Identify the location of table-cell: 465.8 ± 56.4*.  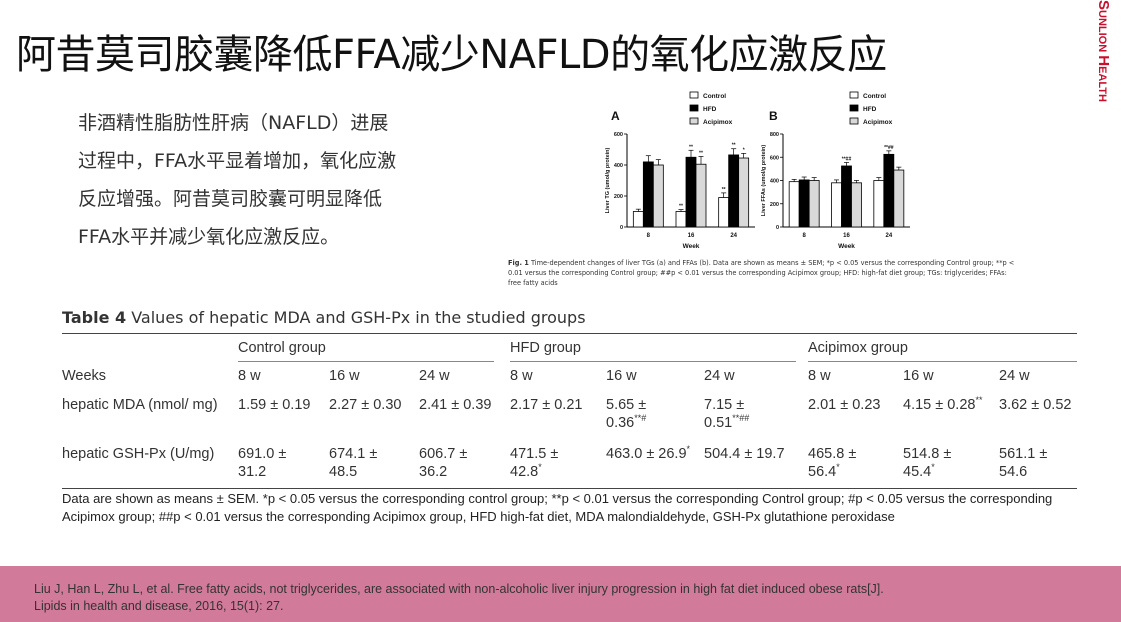
(837, 463).